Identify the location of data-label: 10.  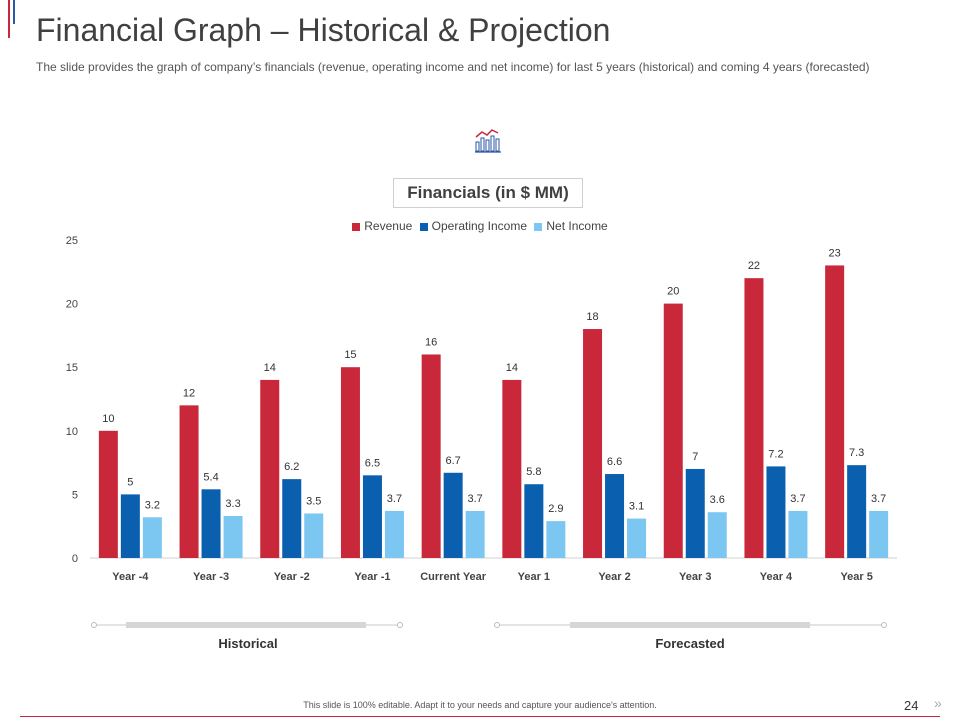
(108, 419).